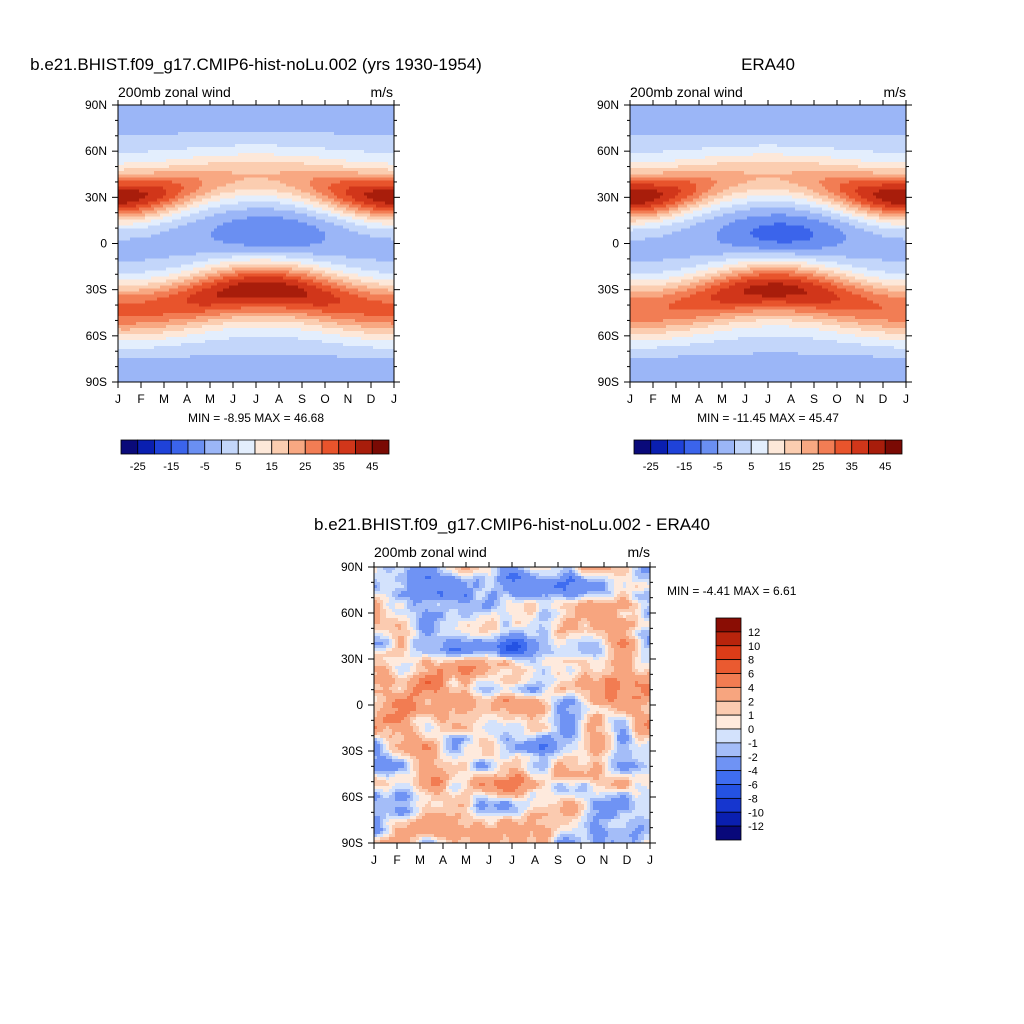  Describe the element at coordinates (852, 467) in the screenshot. I see `colorbar-tick-label: 35` at that location.